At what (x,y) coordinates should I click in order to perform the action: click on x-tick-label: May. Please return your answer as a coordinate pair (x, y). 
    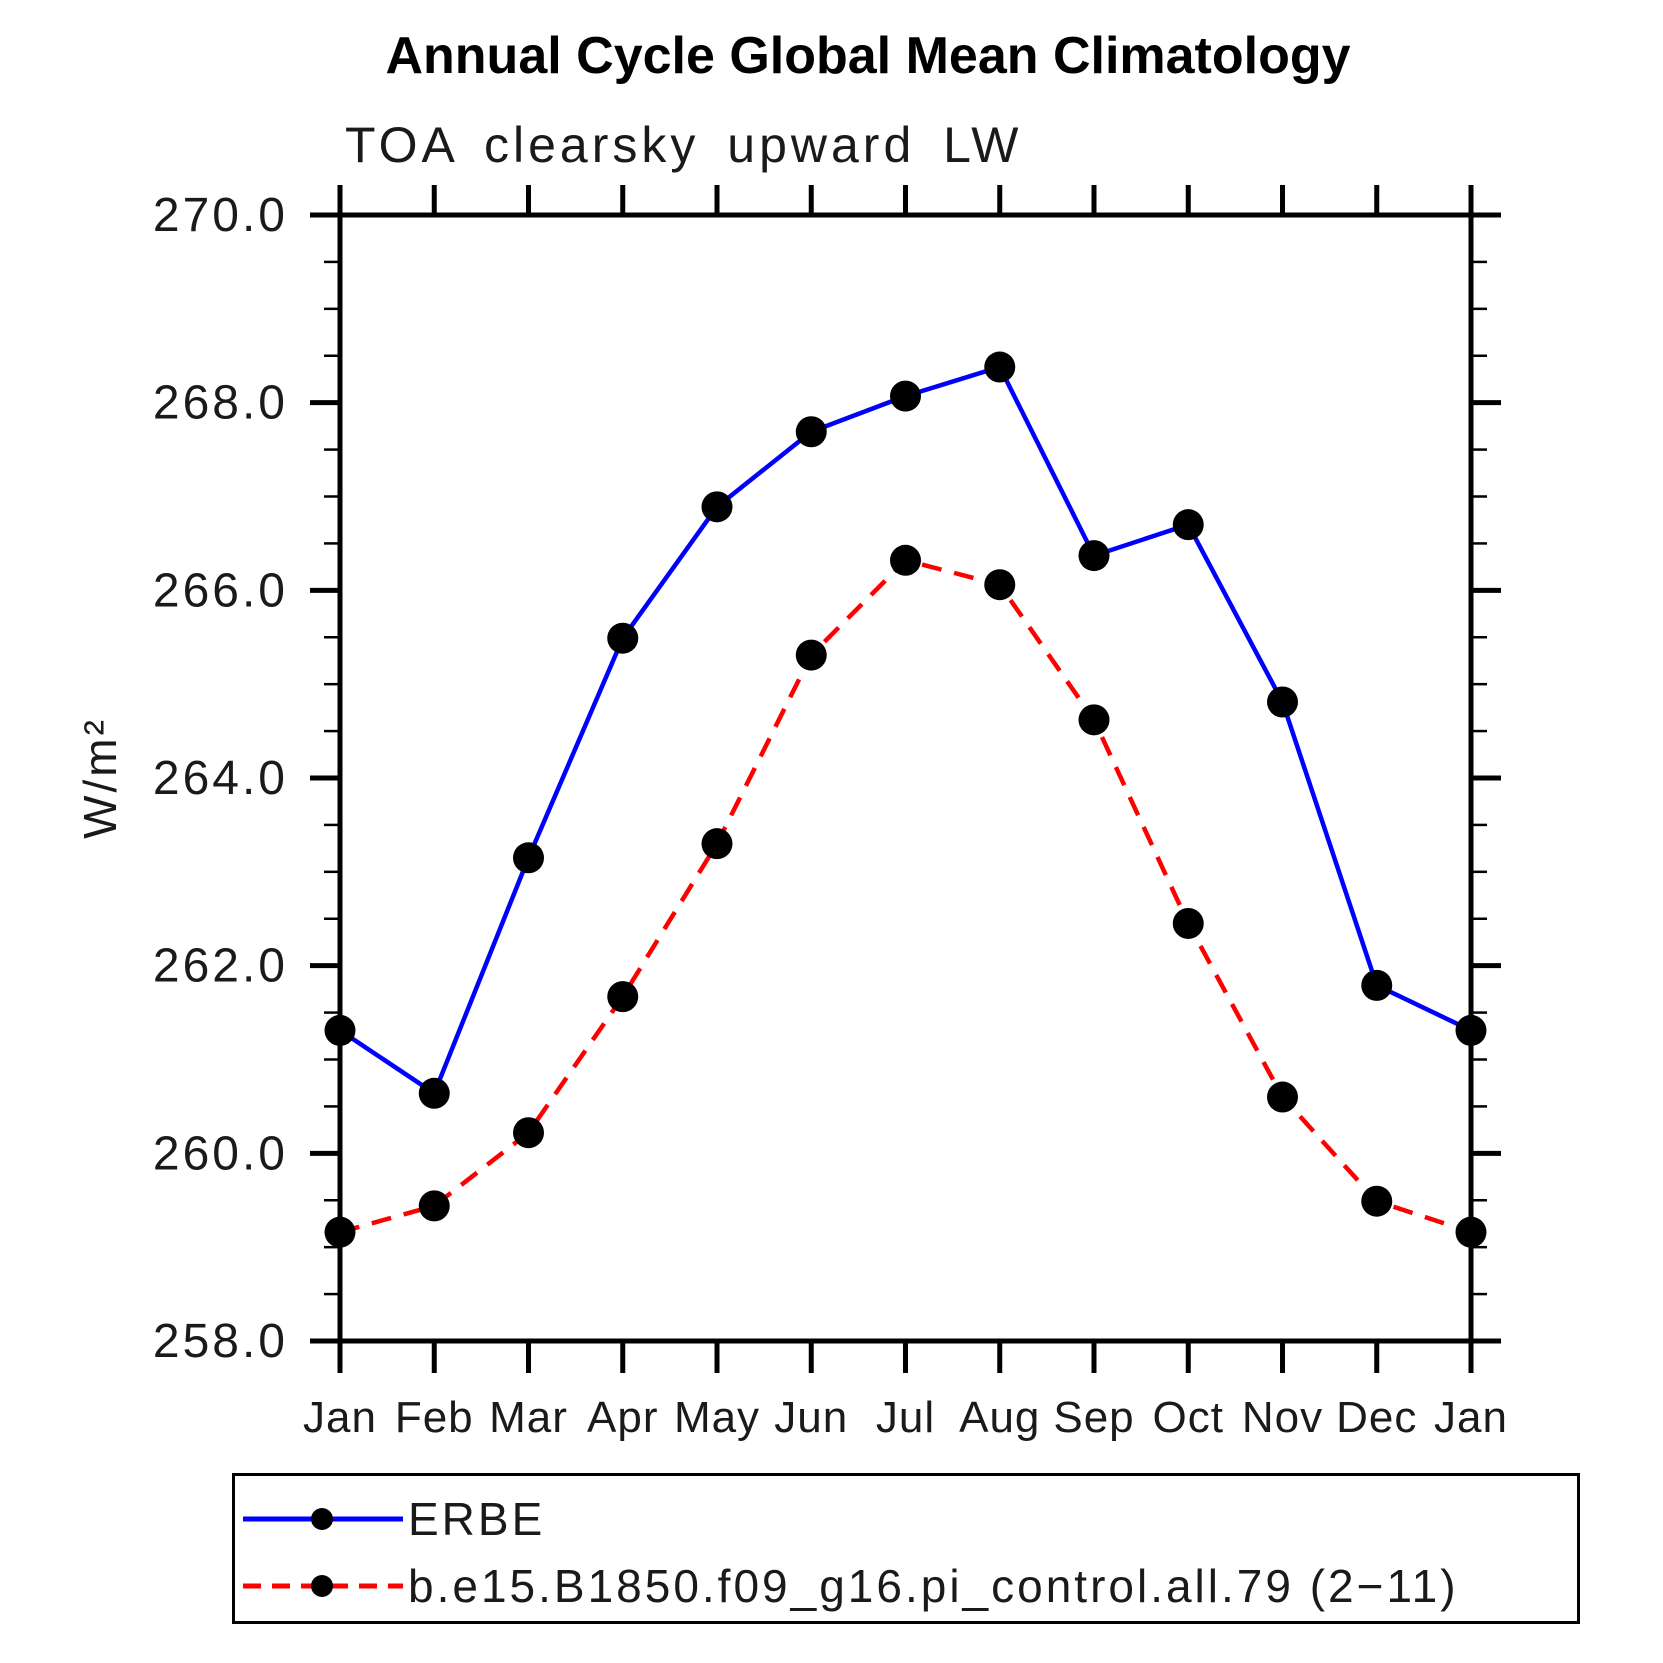
    Looking at the image, I should click on (717, 1417).